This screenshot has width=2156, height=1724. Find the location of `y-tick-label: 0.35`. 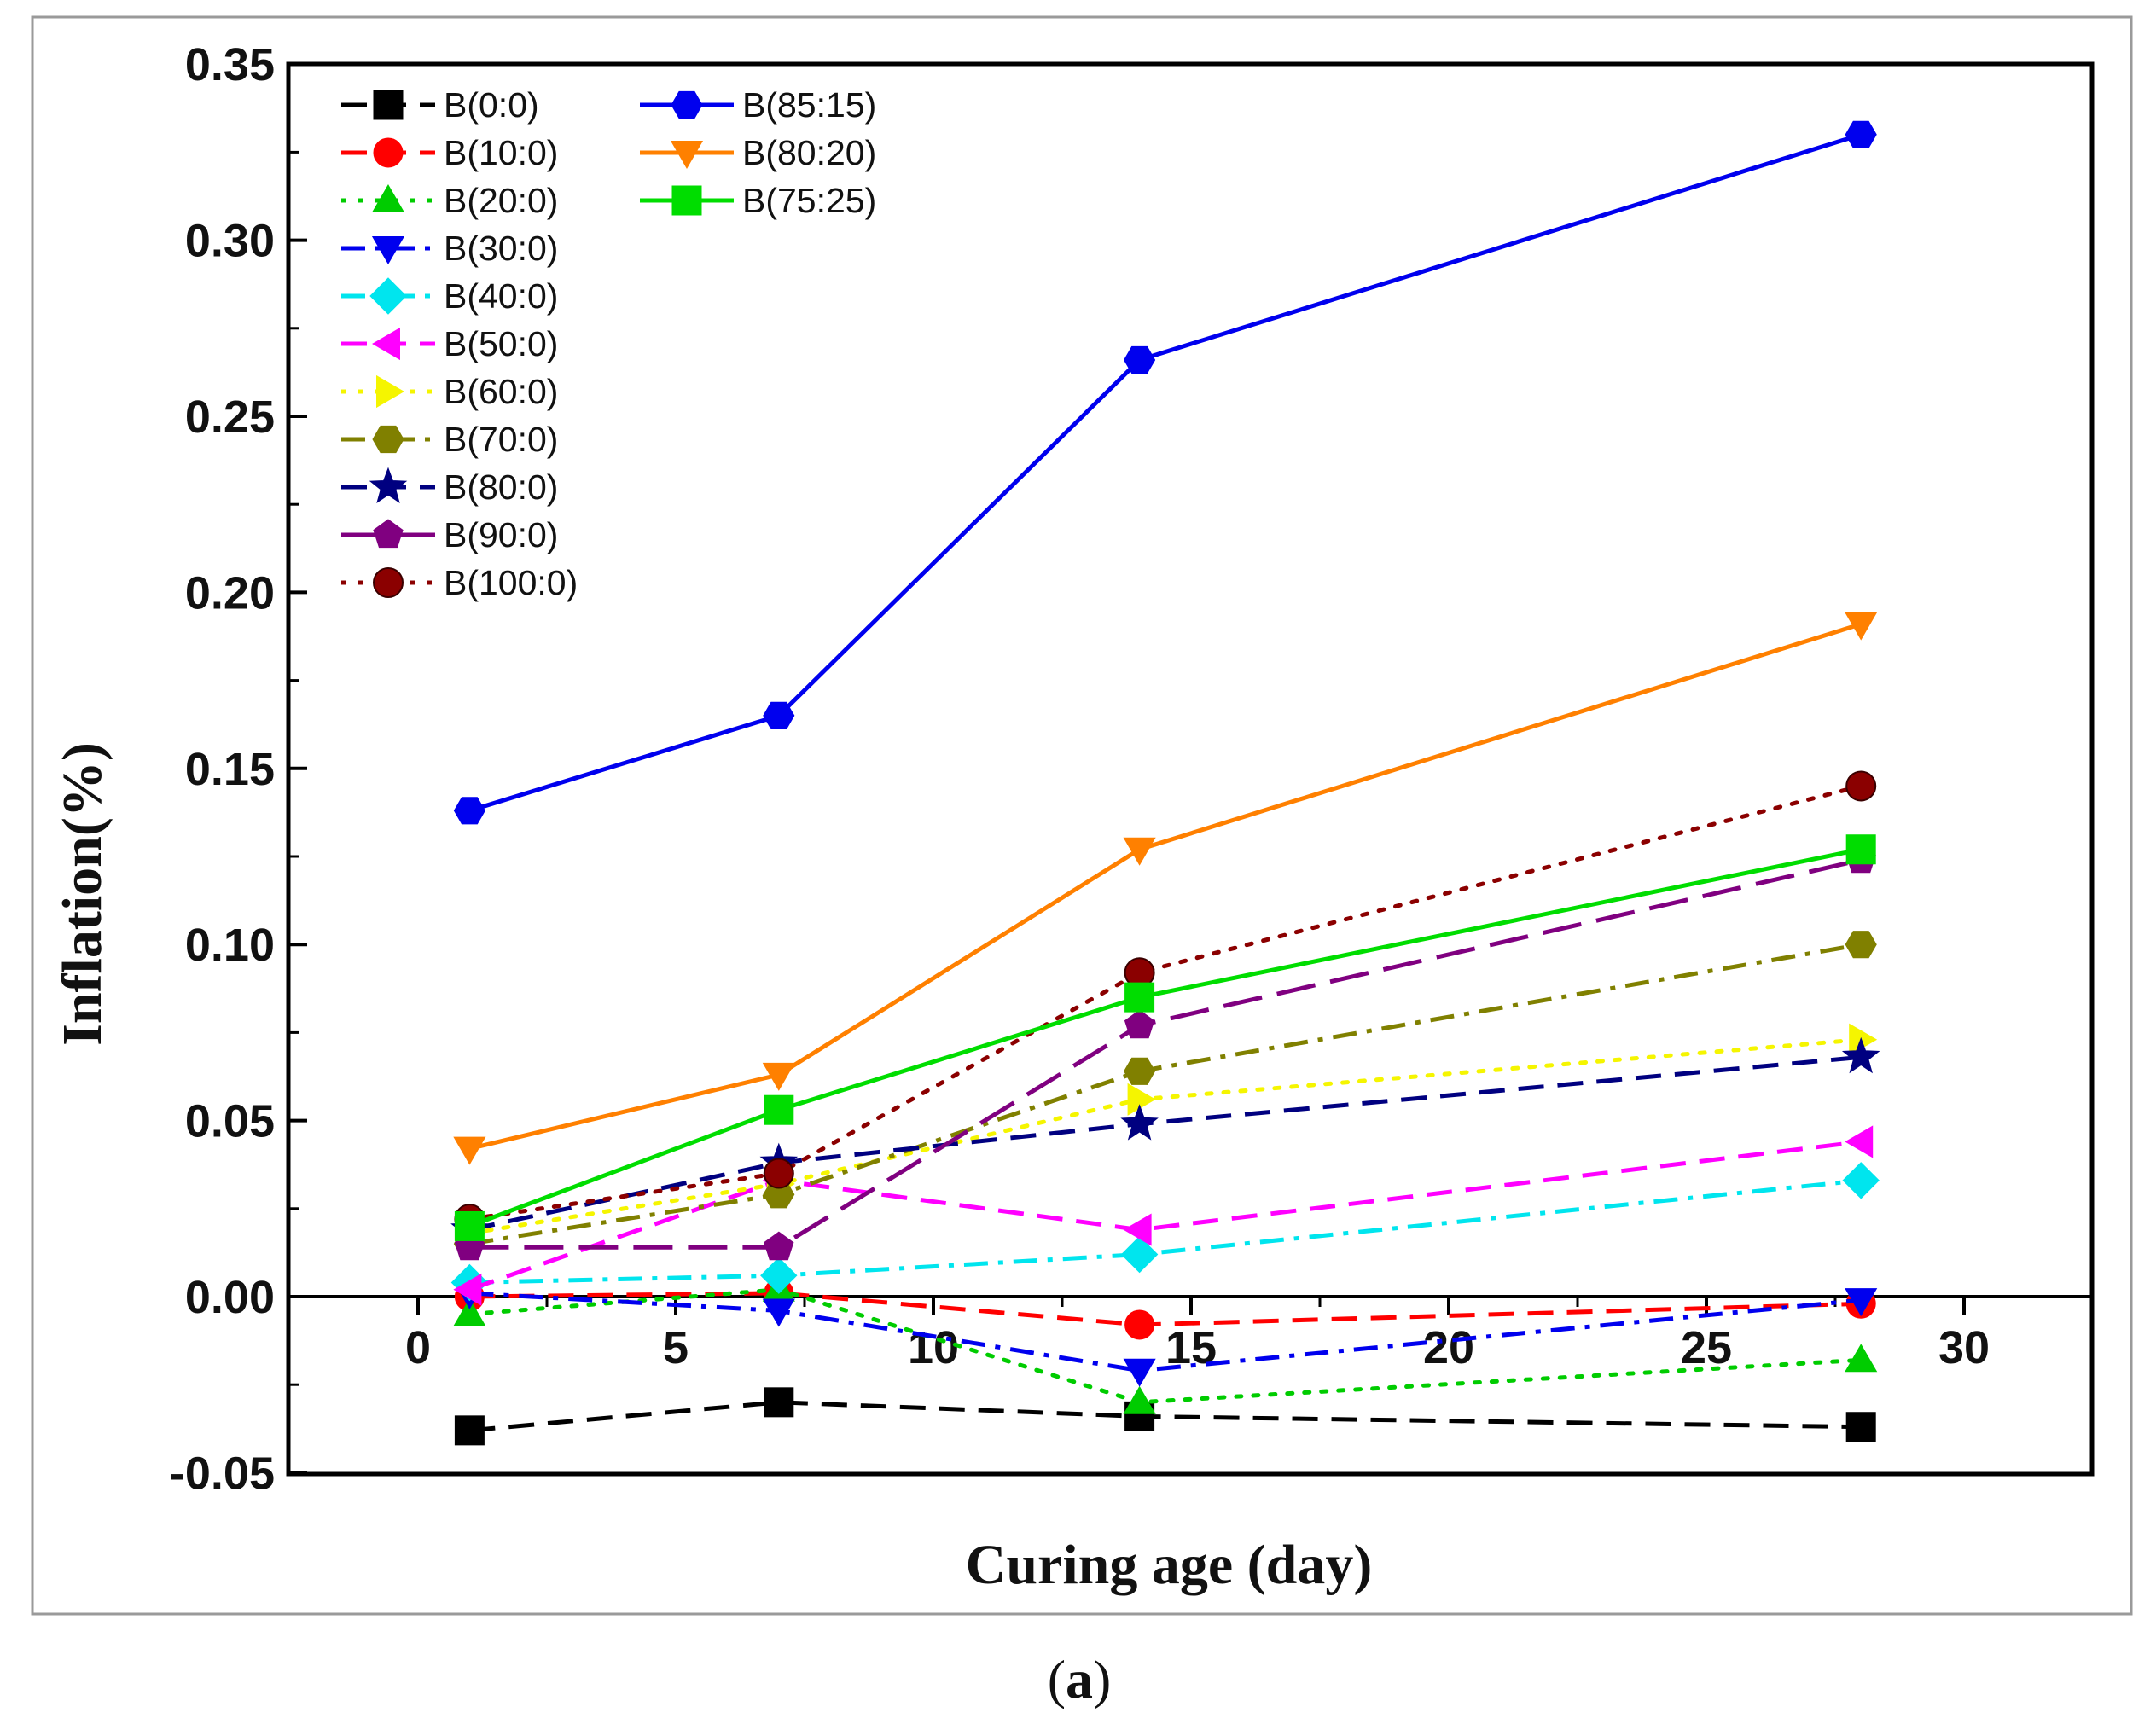

y-tick-label: 0.35 is located at coordinates (230, 64).